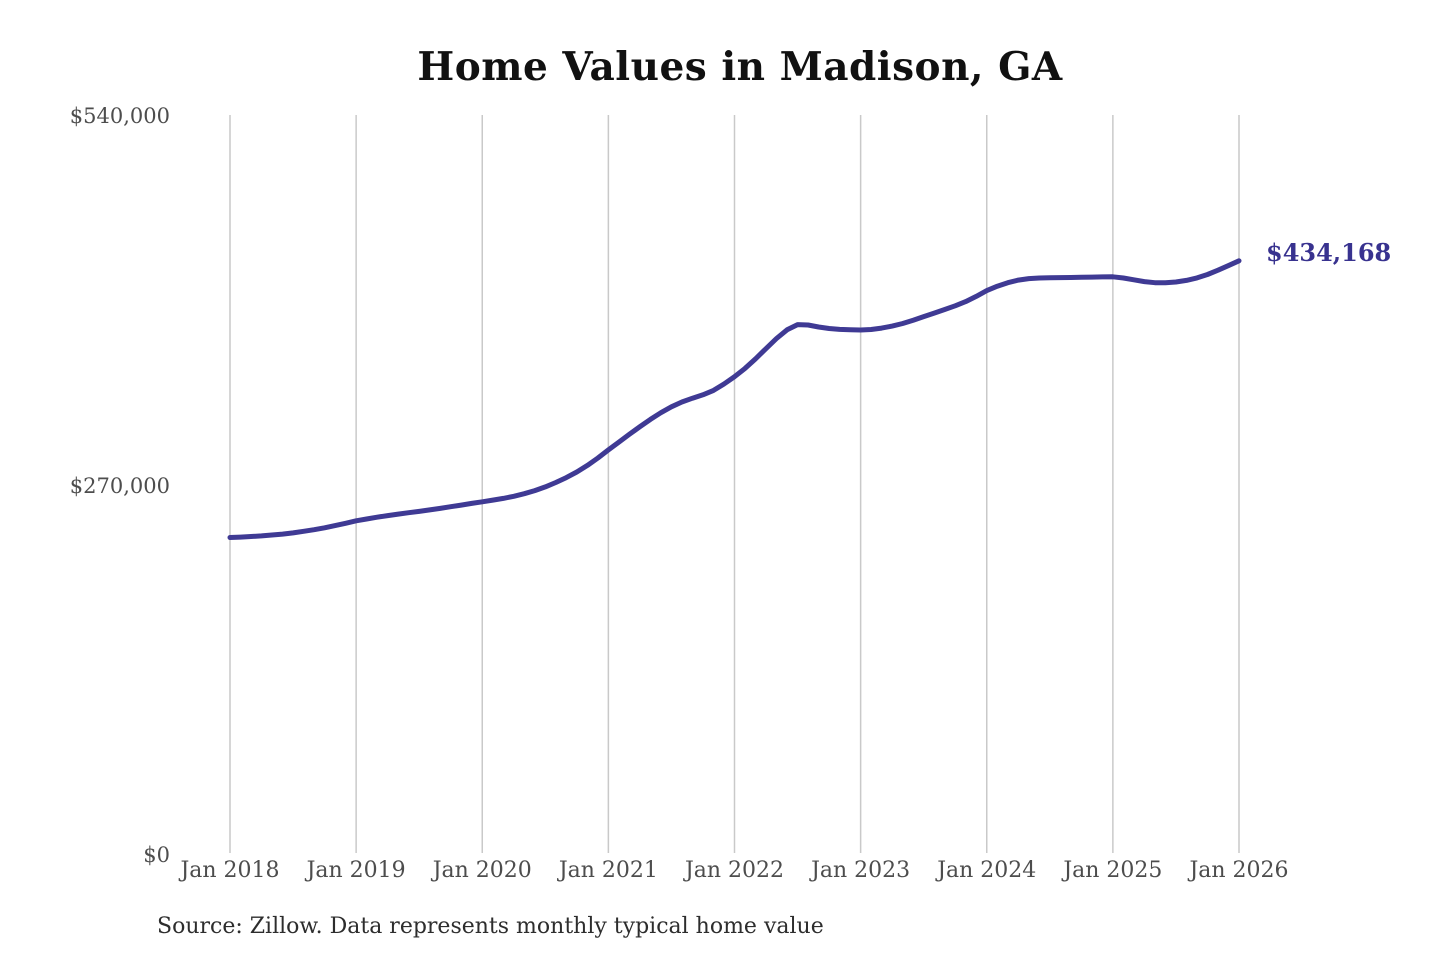 The height and width of the screenshot is (960, 1440). What do you see at coordinates (608, 870) in the screenshot?
I see `x-axis-tick-label: Jan 2021` at bounding box center [608, 870].